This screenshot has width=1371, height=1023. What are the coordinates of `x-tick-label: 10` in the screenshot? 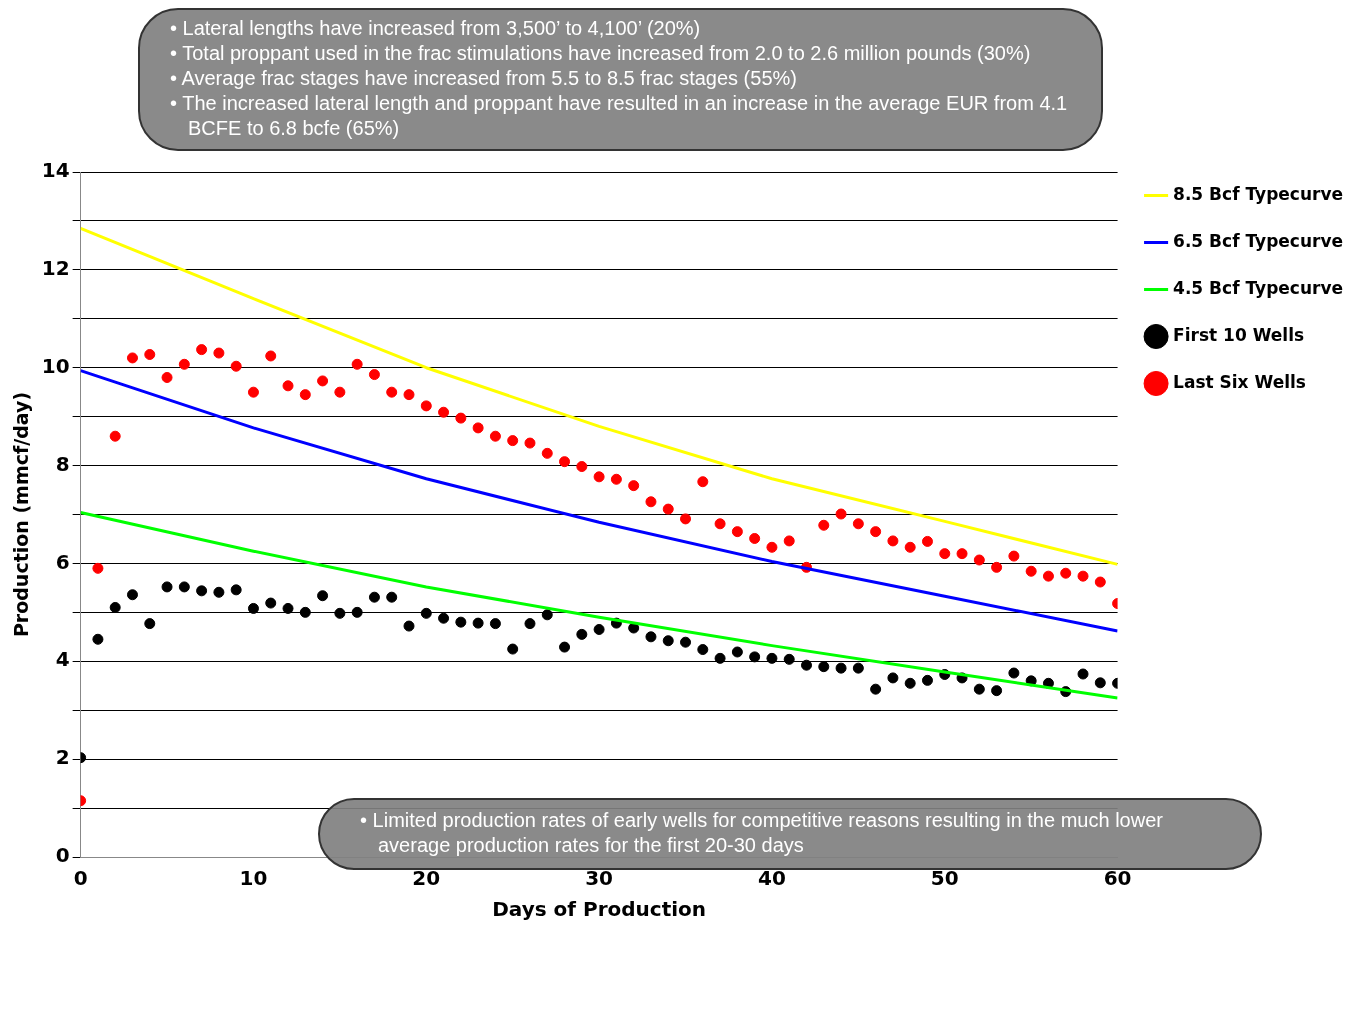 It's located at (253, 878).